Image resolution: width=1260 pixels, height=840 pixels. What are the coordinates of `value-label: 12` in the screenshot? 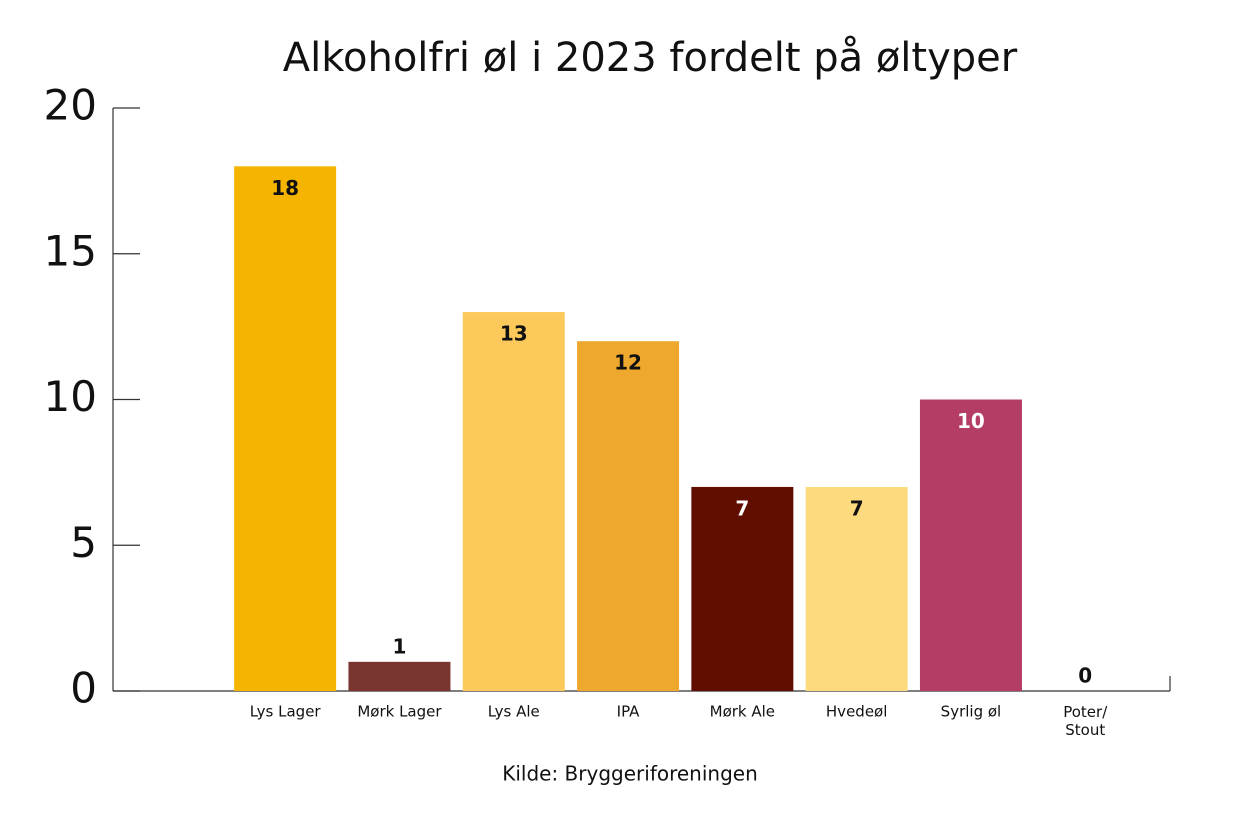 It's located at (628, 363).